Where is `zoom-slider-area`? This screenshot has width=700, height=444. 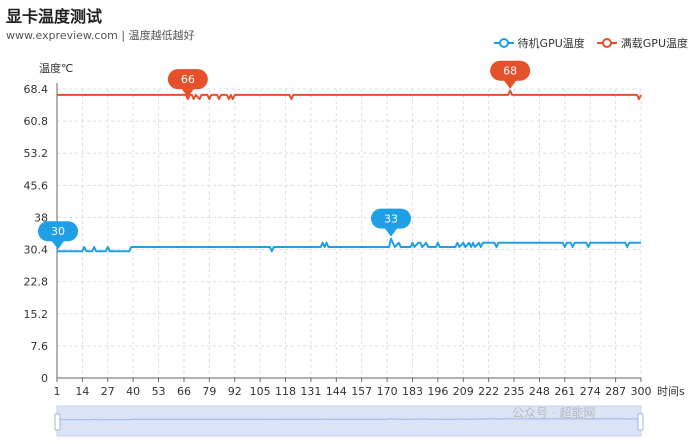
zoom-slider-area is located at coordinates (349, 421).